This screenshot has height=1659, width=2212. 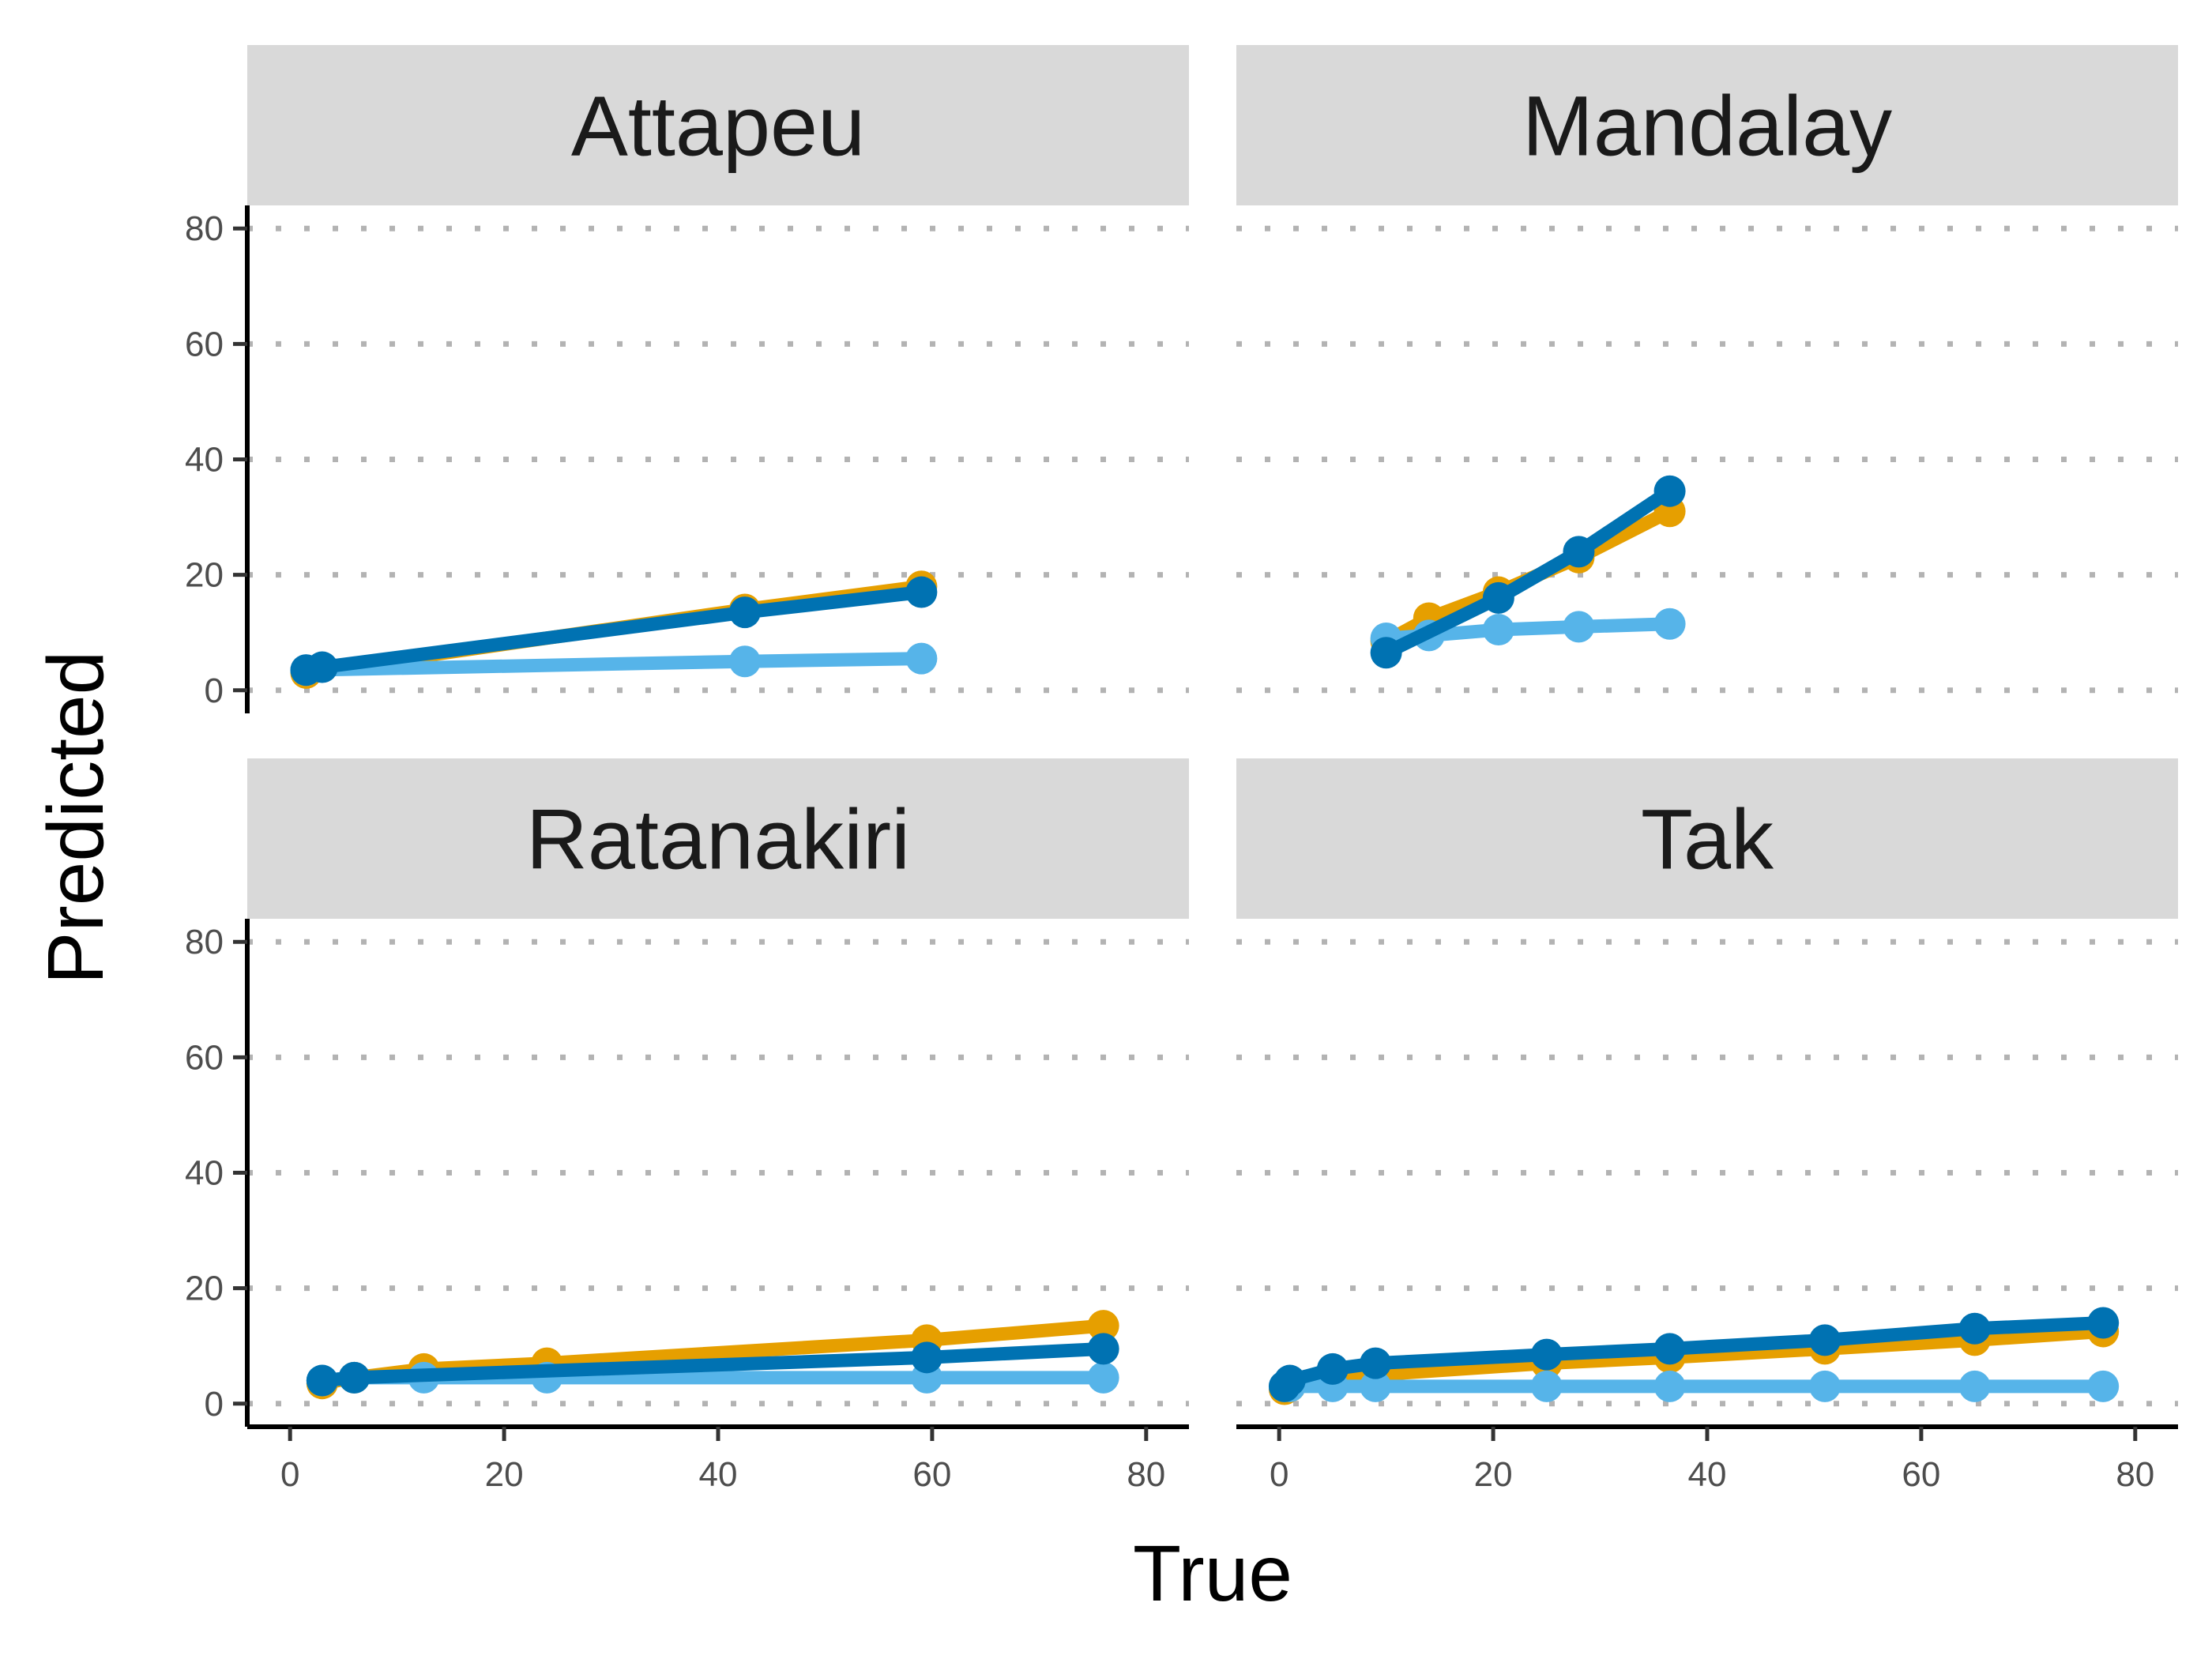 I want to click on x-axis-title: True, so click(x=1213, y=1574).